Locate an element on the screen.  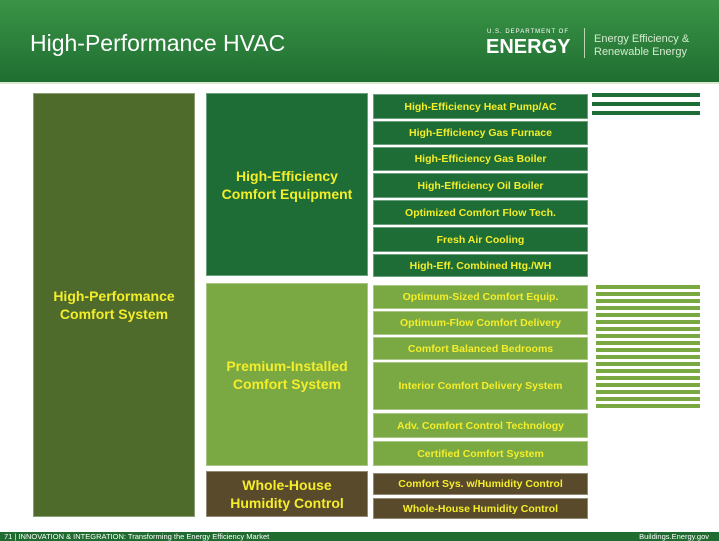
item-box: Comfort Balanced Bedrooms is located at coordinates (480, 348).